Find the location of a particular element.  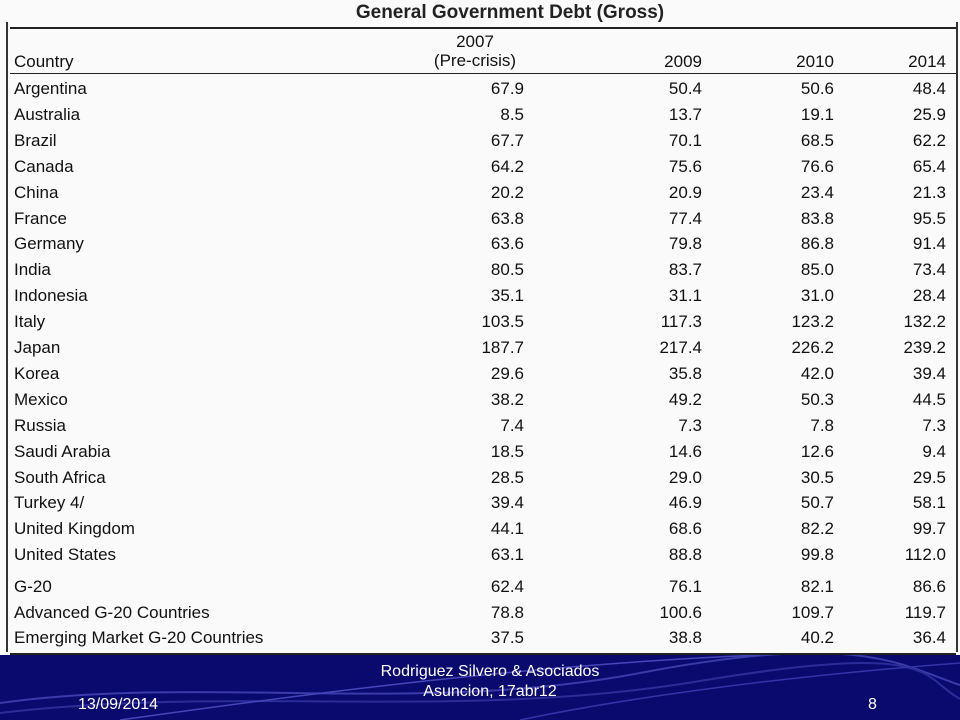

value-cell: 86.8 is located at coordinates (817, 244).